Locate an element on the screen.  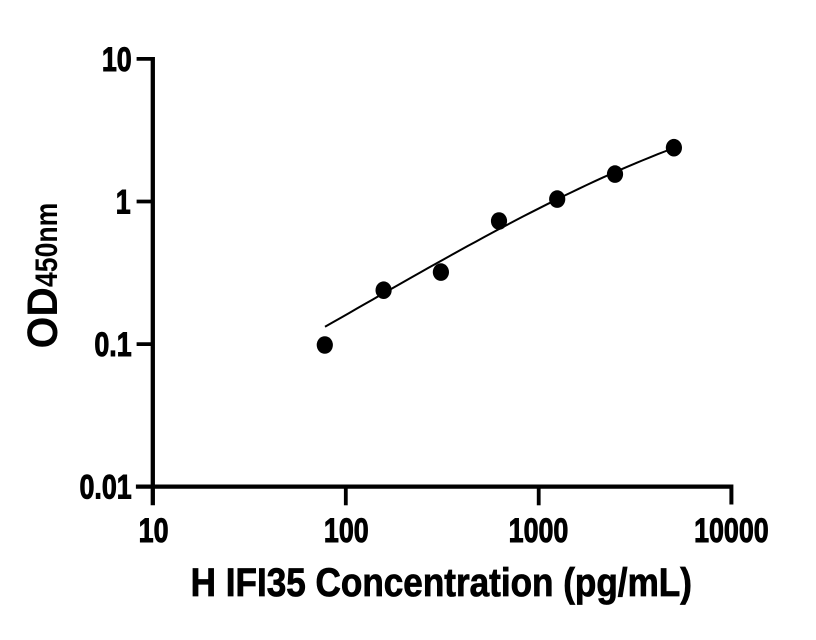
svg-text: 100 is located at coordinates (346, 531).